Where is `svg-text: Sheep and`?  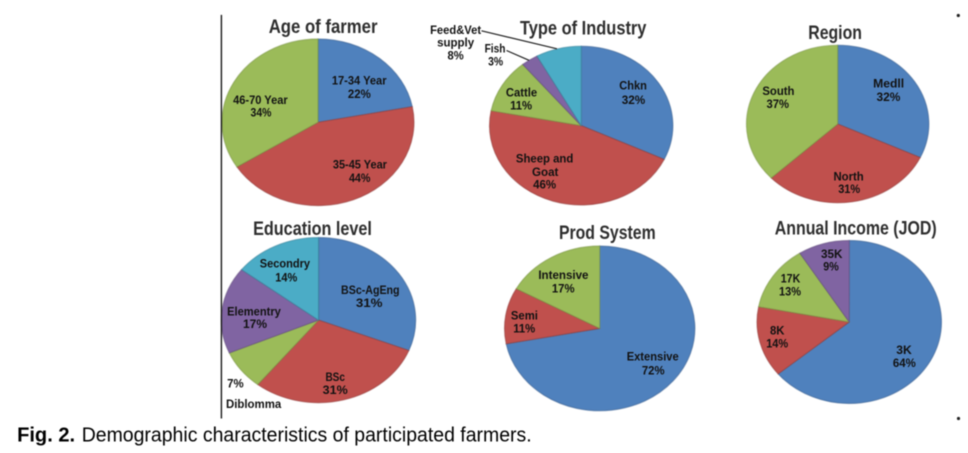
svg-text: Sheep and is located at coordinates (544, 158).